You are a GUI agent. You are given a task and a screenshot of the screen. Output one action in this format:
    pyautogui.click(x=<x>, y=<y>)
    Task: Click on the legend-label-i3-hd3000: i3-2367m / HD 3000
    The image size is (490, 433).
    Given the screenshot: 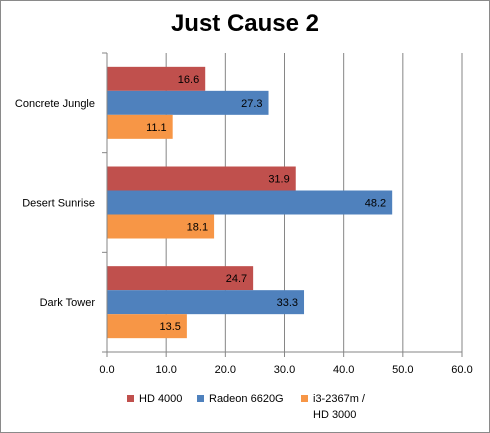 What is the action you would take?
    pyautogui.click(x=339, y=407)
    